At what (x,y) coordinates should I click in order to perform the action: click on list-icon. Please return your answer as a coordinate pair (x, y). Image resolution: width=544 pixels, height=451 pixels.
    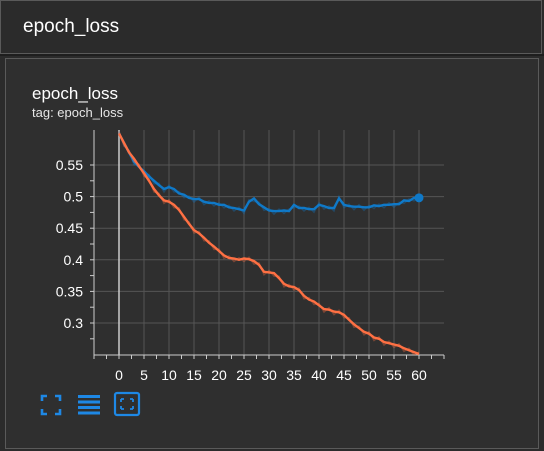
    Looking at the image, I should click on (89, 405).